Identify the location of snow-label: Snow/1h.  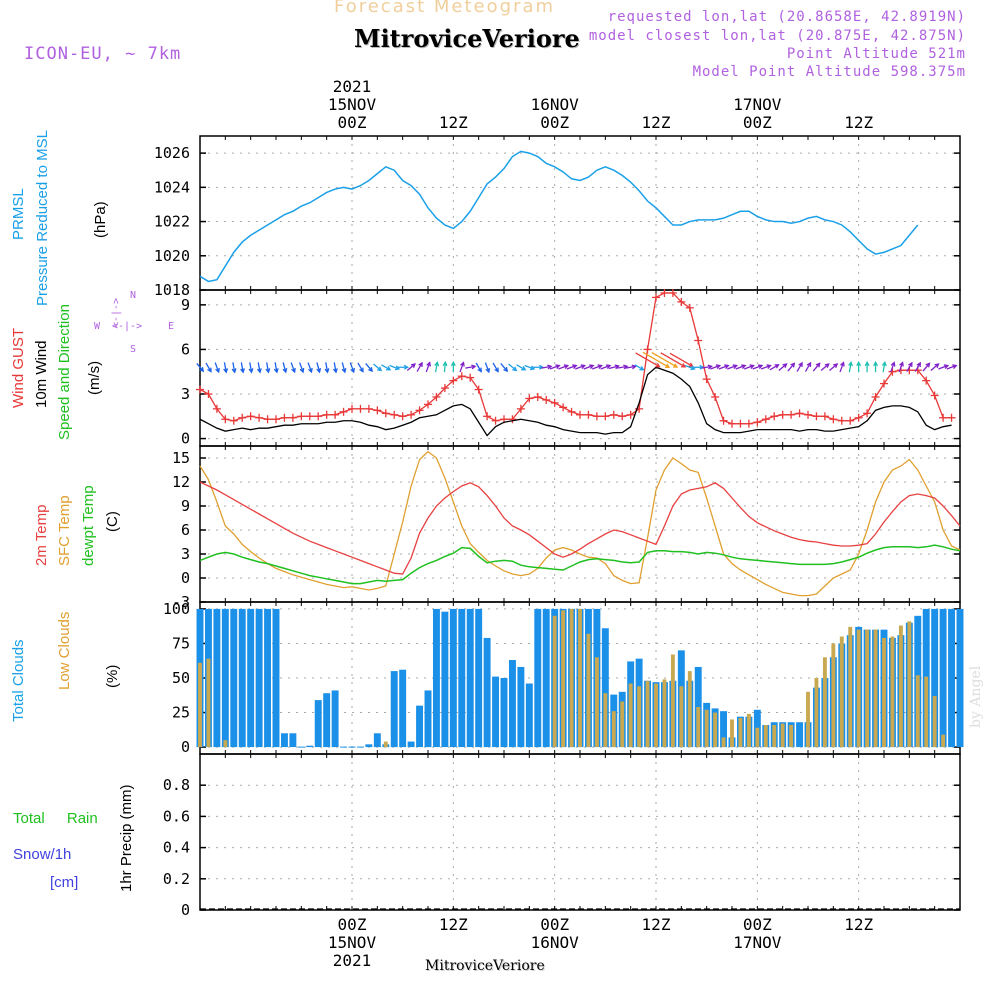
(42, 854).